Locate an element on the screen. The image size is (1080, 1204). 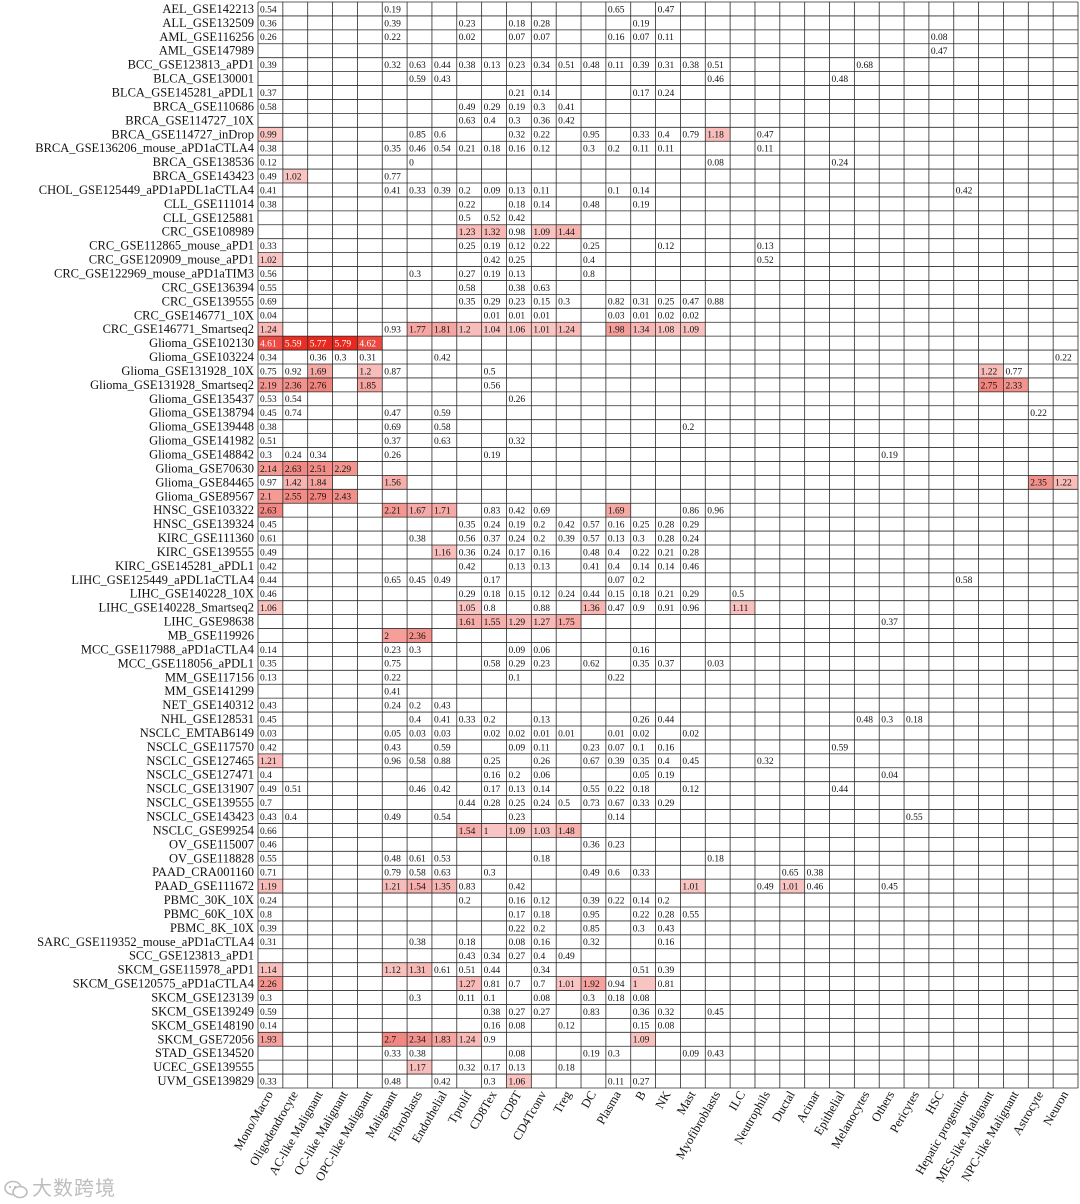
cell-value-label: 0.12 is located at coordinates (541, 595).